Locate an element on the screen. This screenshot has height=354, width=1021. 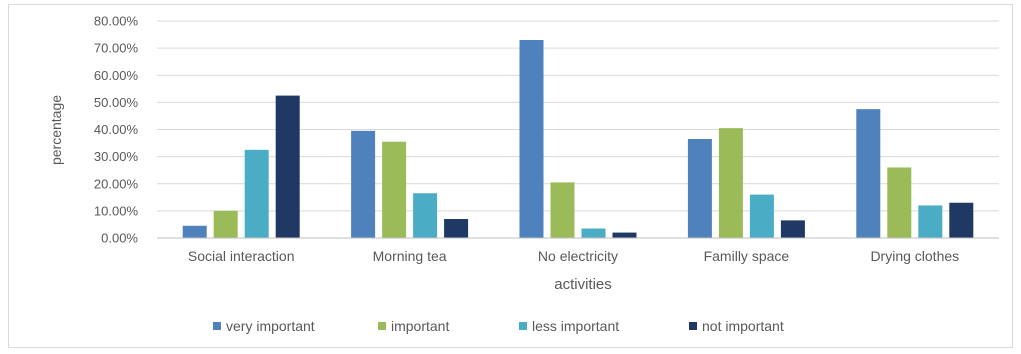
x-tick-label: Drying clothes is located at coordinates (914, 256).